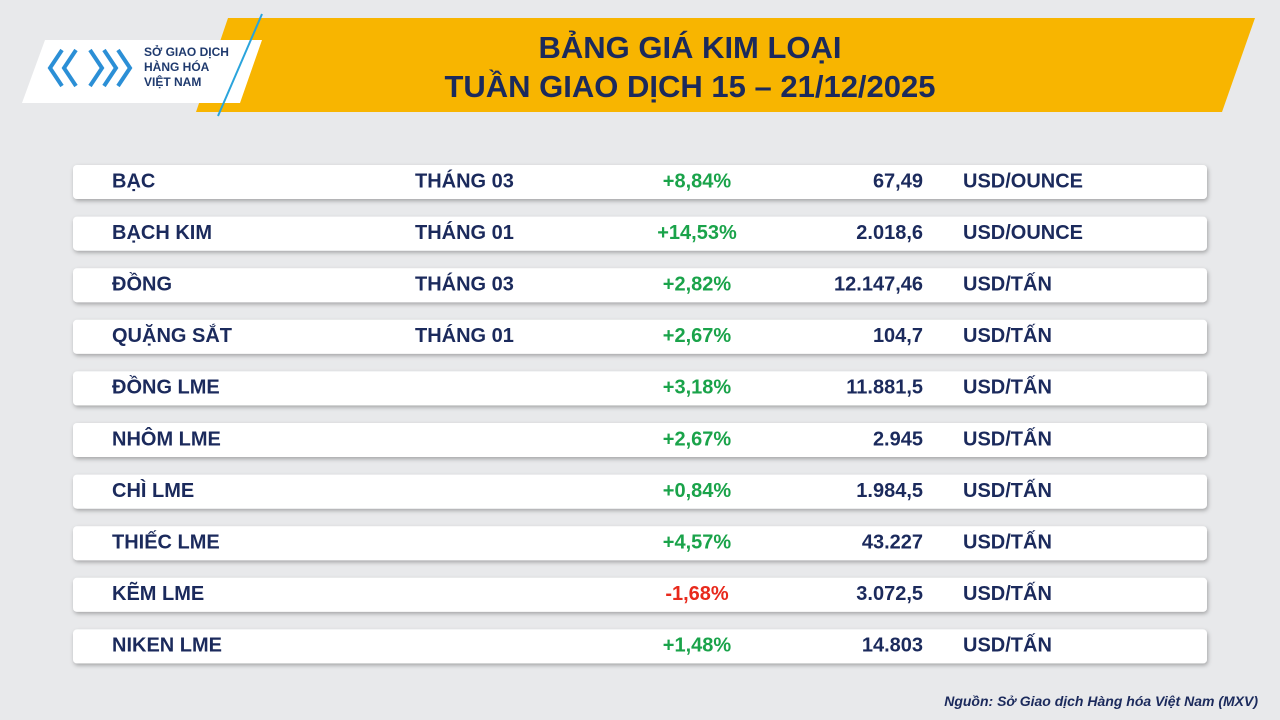 The width and height of the screenshot is (1280, 720). Describe the element at coordinates (166, 387) in the screenshot. I see `metal-name: ĐỒNG LME` at that location.